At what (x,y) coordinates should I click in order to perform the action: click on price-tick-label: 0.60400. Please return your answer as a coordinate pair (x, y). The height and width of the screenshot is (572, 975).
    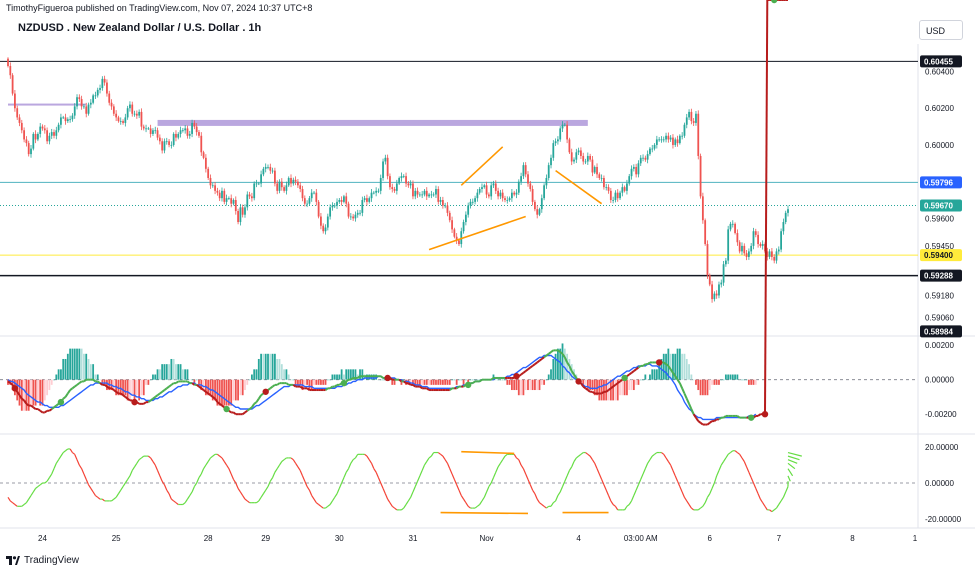
    Looking at the image, I should click on (939, 72).